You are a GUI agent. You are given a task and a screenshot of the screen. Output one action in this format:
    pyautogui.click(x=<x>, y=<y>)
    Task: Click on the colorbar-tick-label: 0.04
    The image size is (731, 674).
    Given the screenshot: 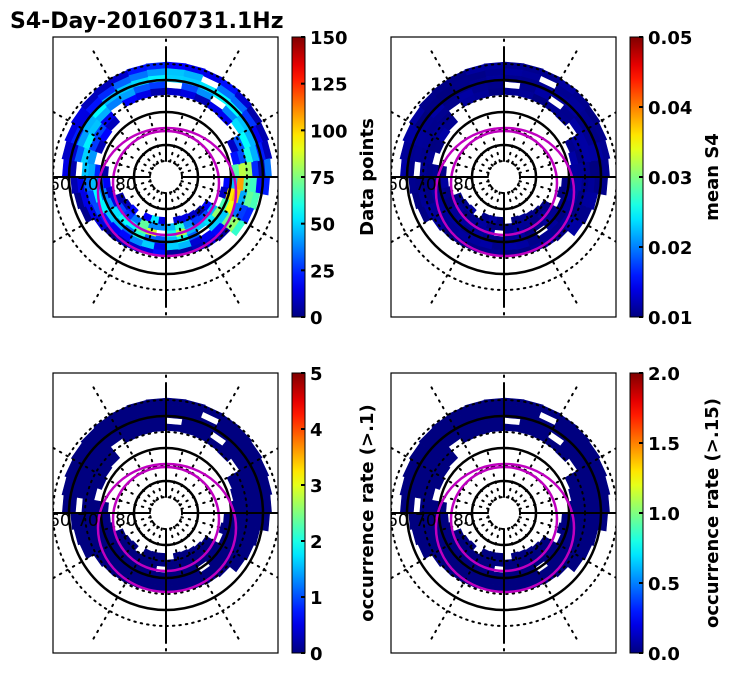 What is the action you would take?
    pyautogui.click(x=670, y=108)
    